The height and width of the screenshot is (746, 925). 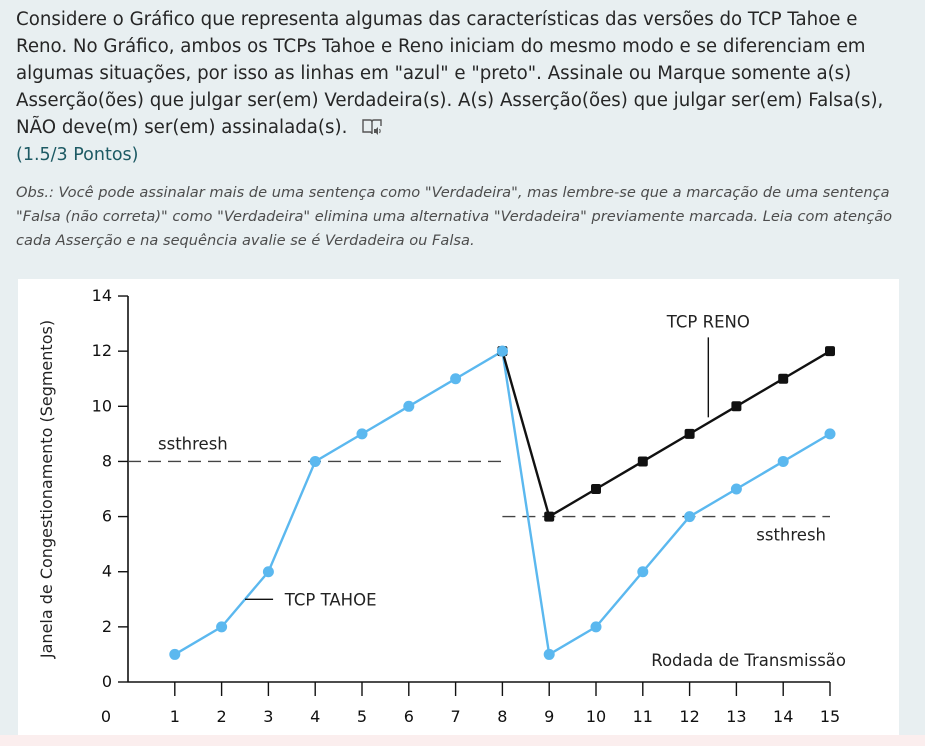 I want to click on x-tick-label: 5, so click(x=362, y=716).